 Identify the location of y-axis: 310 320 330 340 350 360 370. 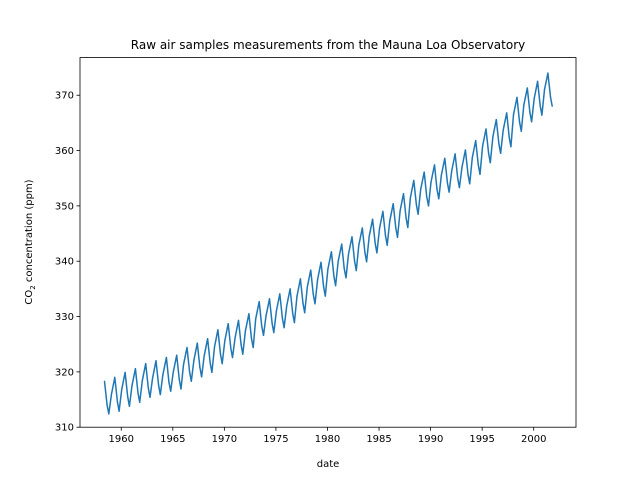
(67, 262).